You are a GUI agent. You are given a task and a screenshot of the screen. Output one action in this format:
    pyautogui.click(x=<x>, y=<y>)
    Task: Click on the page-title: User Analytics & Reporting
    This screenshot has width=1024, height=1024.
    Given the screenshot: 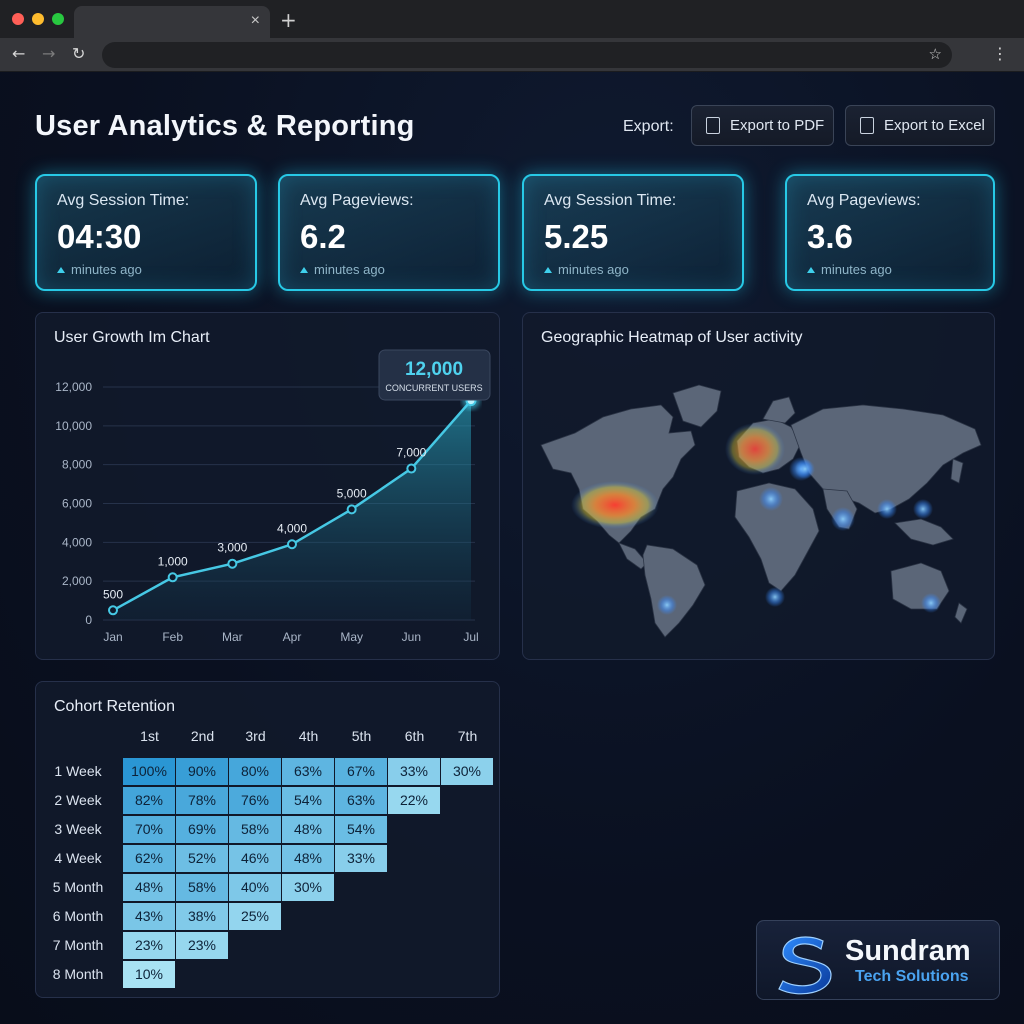 What is the action you would take?
    pyautogui.click(x=225, y=126)
    